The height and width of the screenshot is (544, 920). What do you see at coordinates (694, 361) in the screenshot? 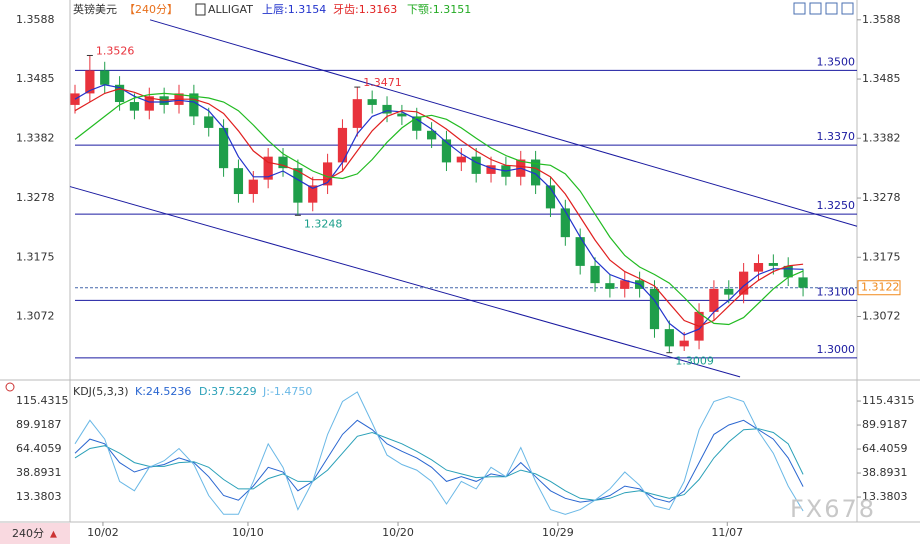
I see `price-annotation: 1.3009` at bounding box center [694, 361].